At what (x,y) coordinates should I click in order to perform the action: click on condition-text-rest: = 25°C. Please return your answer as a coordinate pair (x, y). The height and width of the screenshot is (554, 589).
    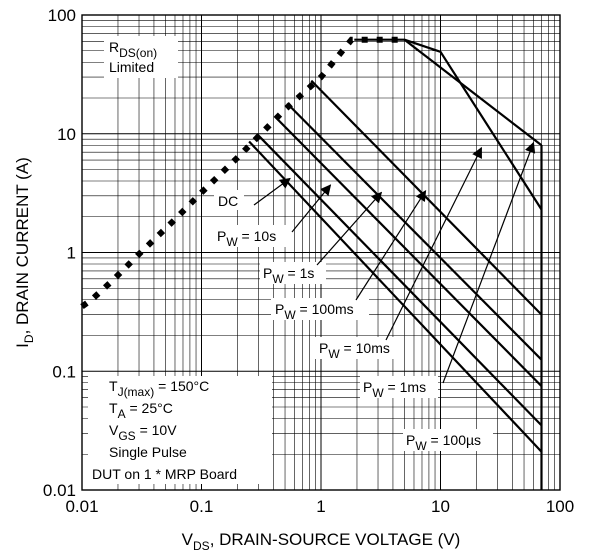
    Looking at the image, I should click on (149, 408).